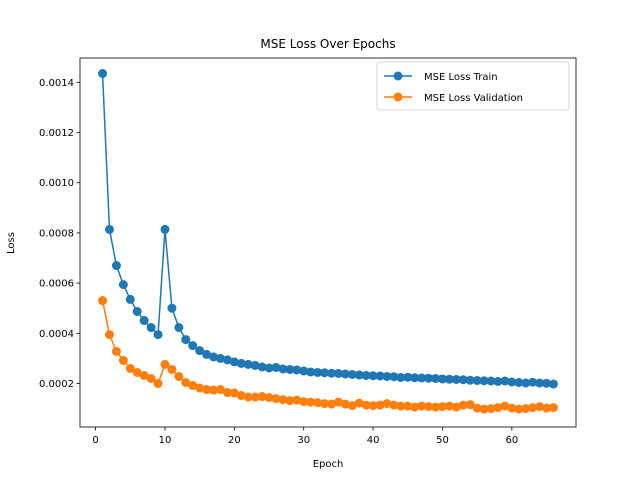 This screenshot has height=480, width=640. Describe the element at coordinates (473, 86) in the screenshot. I see `legend: MSE Loss Train MSE Loss Validation` at that location.